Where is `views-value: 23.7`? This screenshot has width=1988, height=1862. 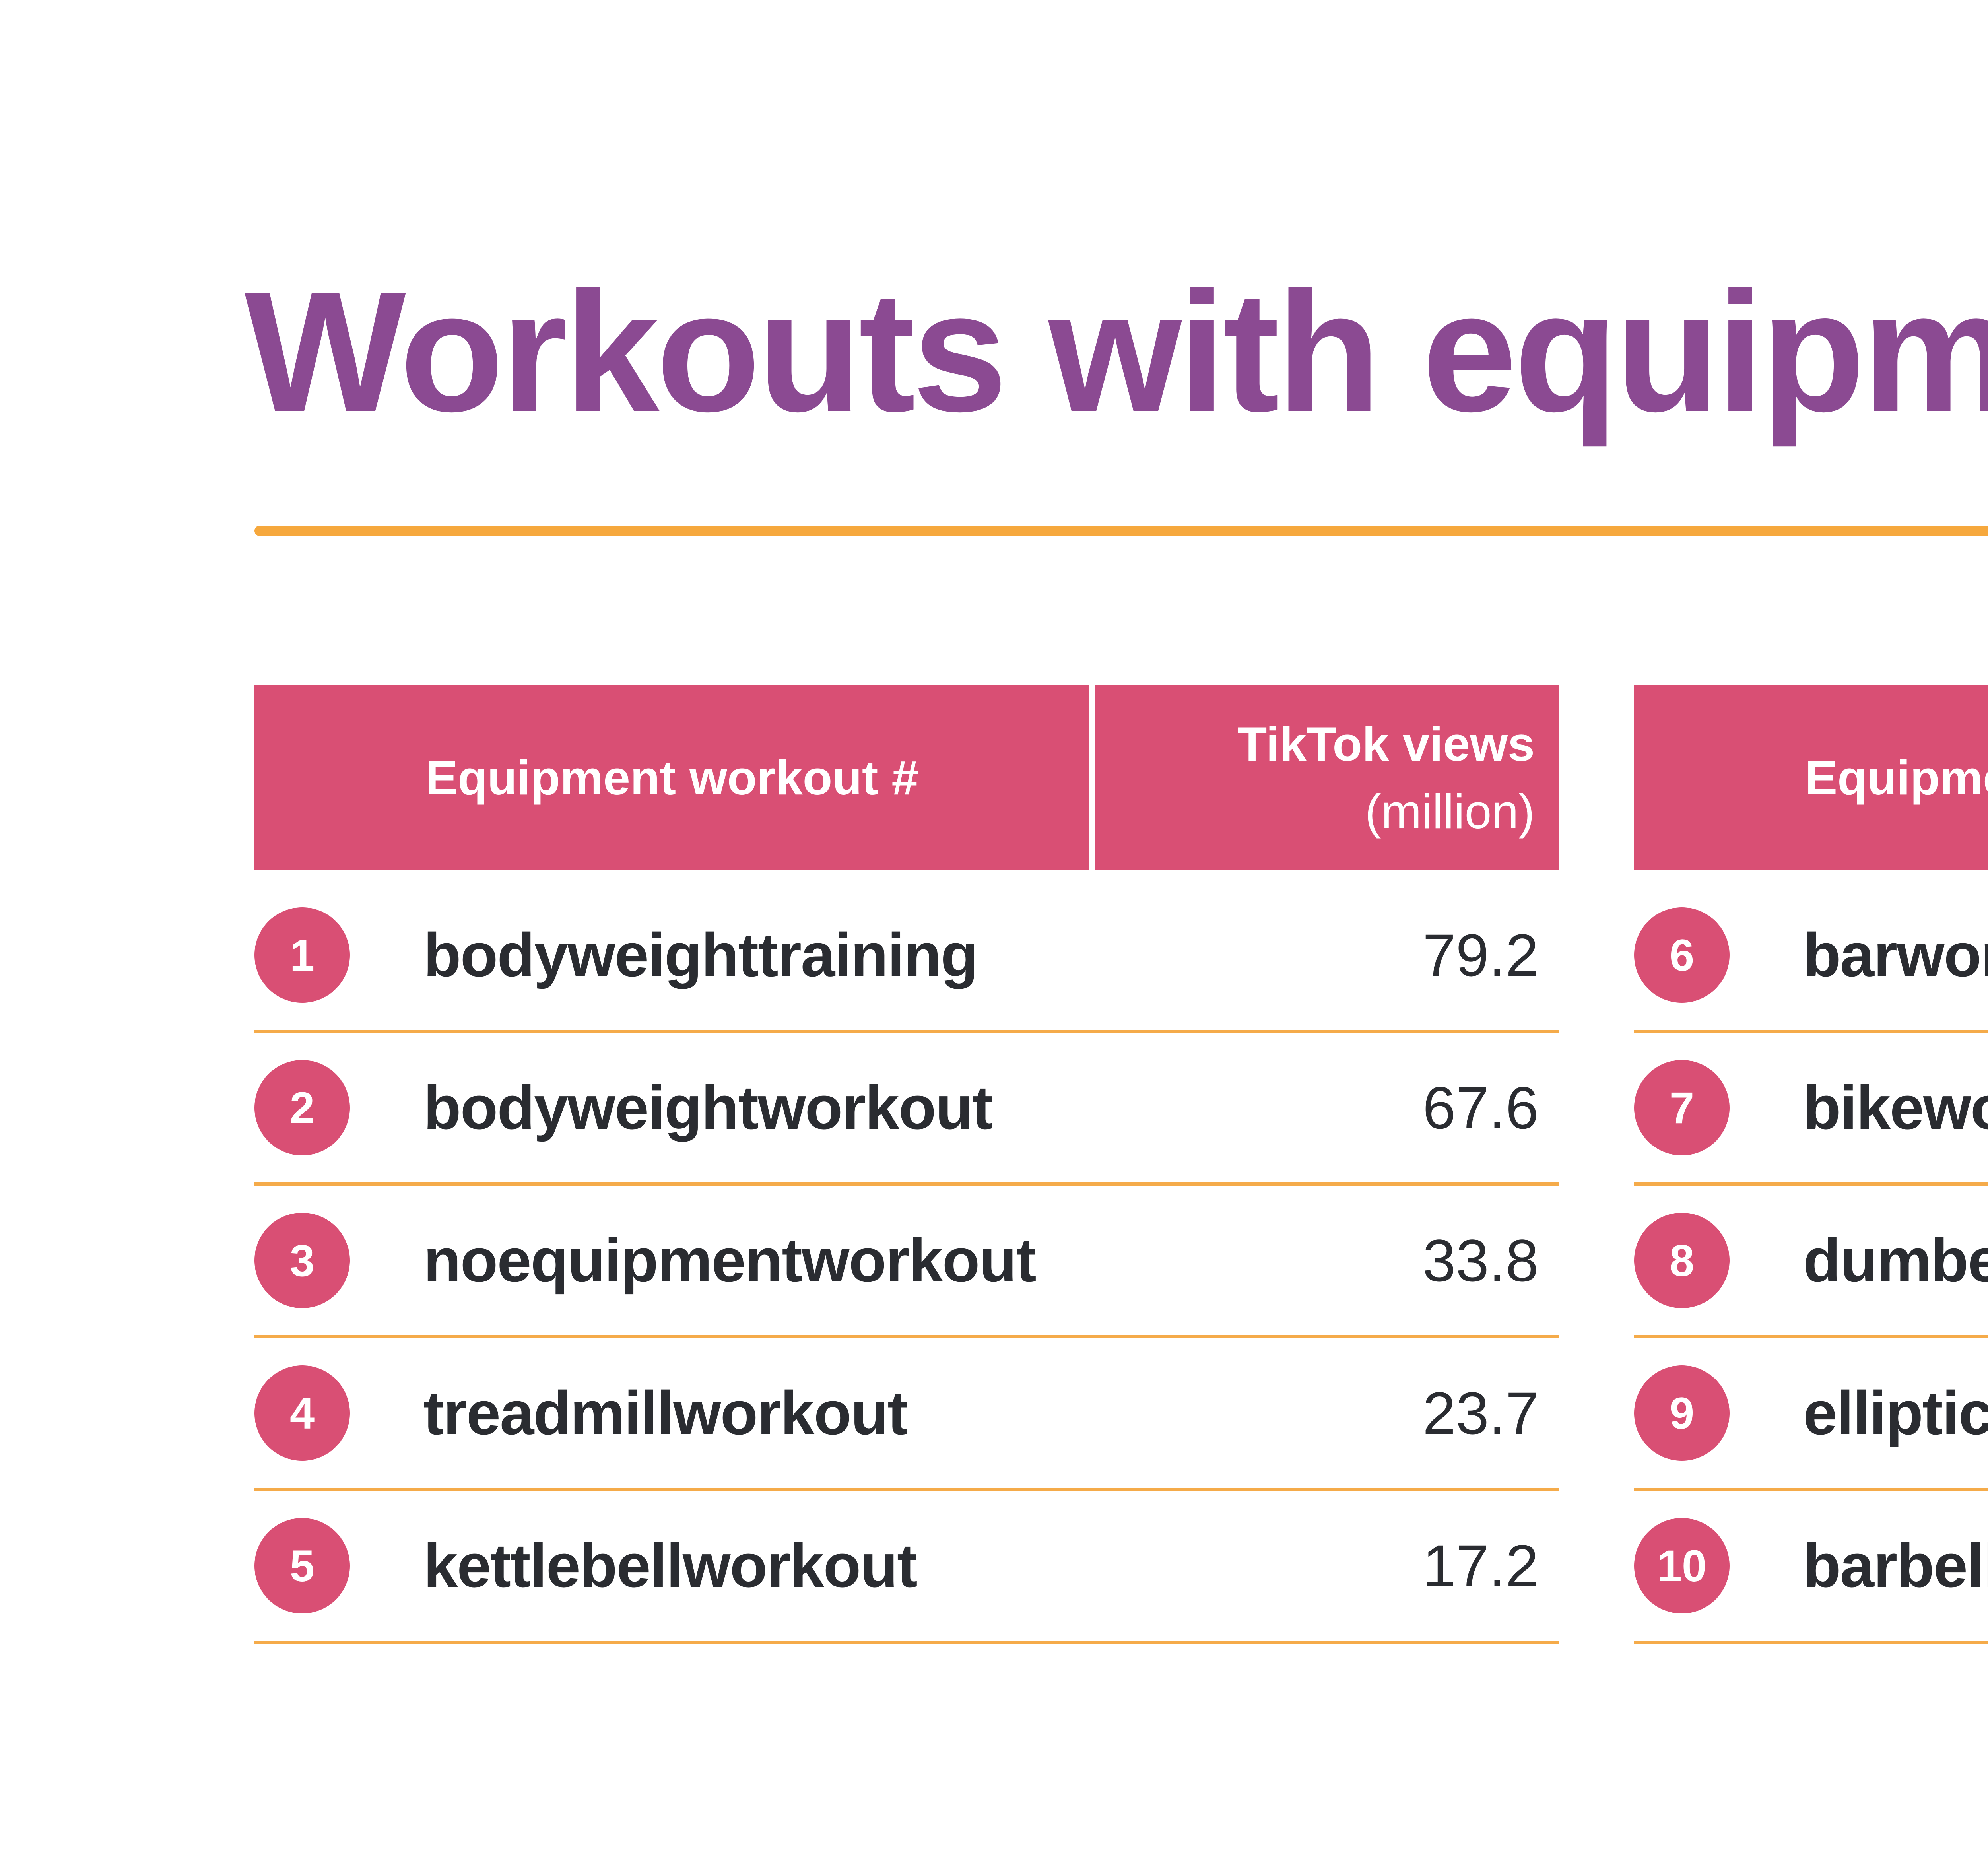 views-value: 23.7 is located at coordinates (1481, 1413).